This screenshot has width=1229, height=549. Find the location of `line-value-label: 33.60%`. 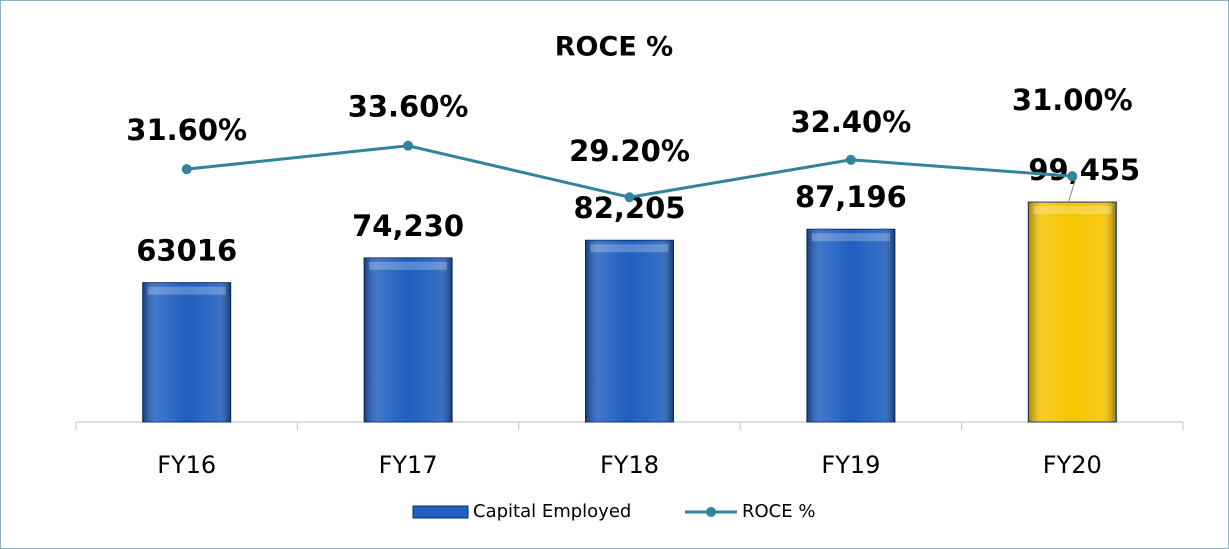

line-value-label: 33.60% is located at coordinates (408, 107).